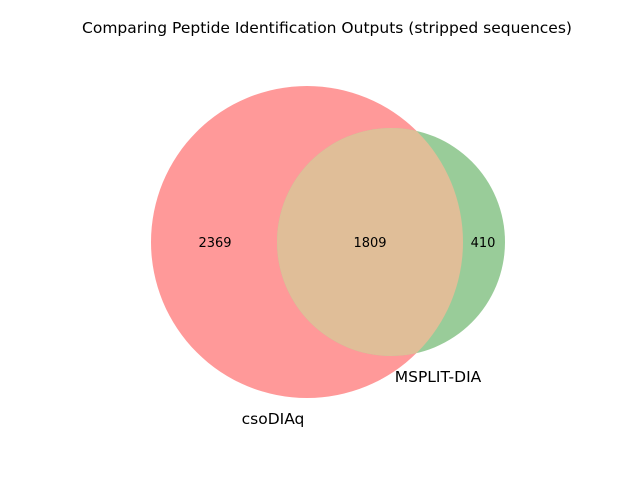 The width and height of the screenshot is (640, 480). I want to click on intersection-region, so click(370, 242).